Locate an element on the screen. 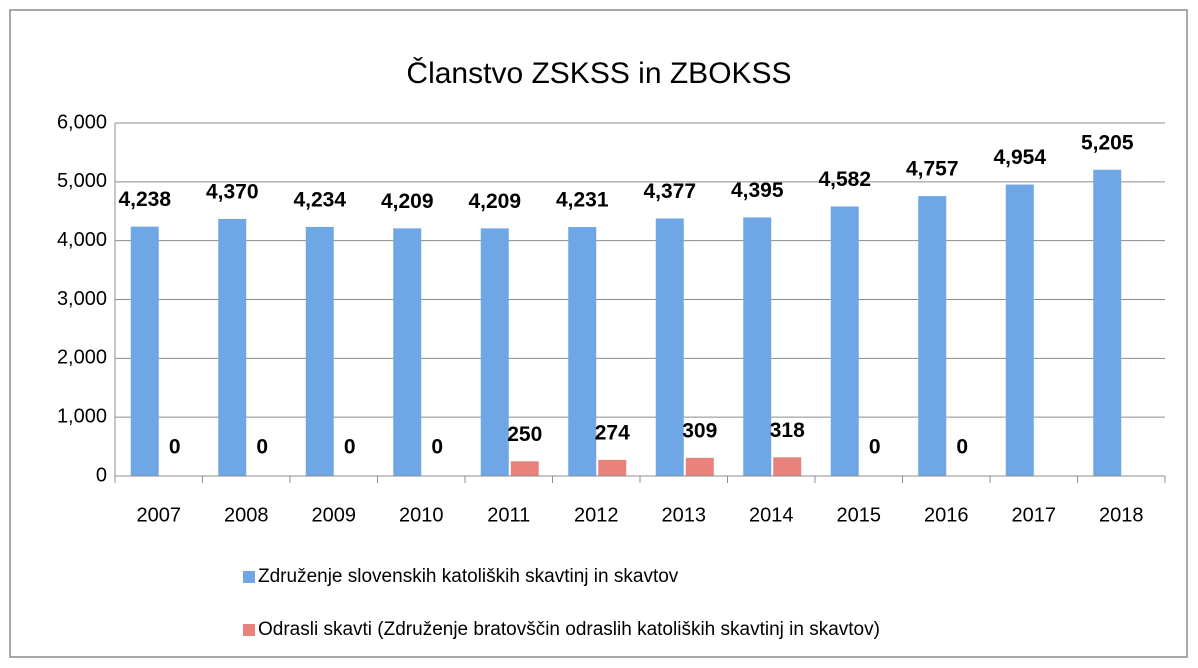  x-tick-label: 2014 is located at coordinates (771, 515).